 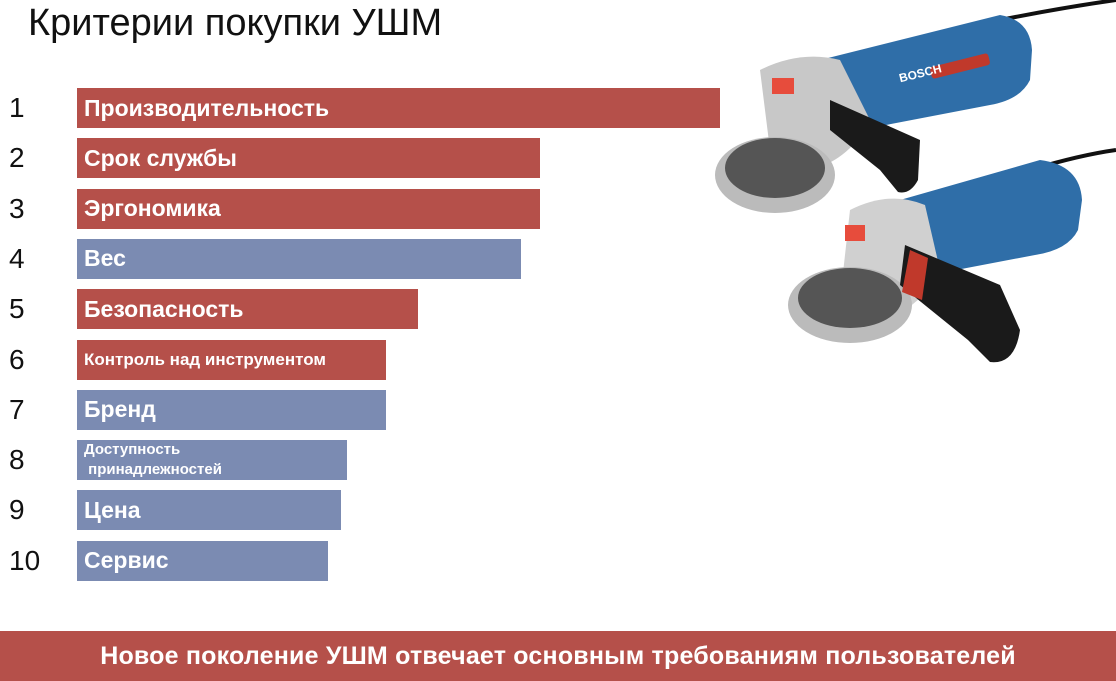 I want to click on rank-label: 7, so click(x=17, y=409).